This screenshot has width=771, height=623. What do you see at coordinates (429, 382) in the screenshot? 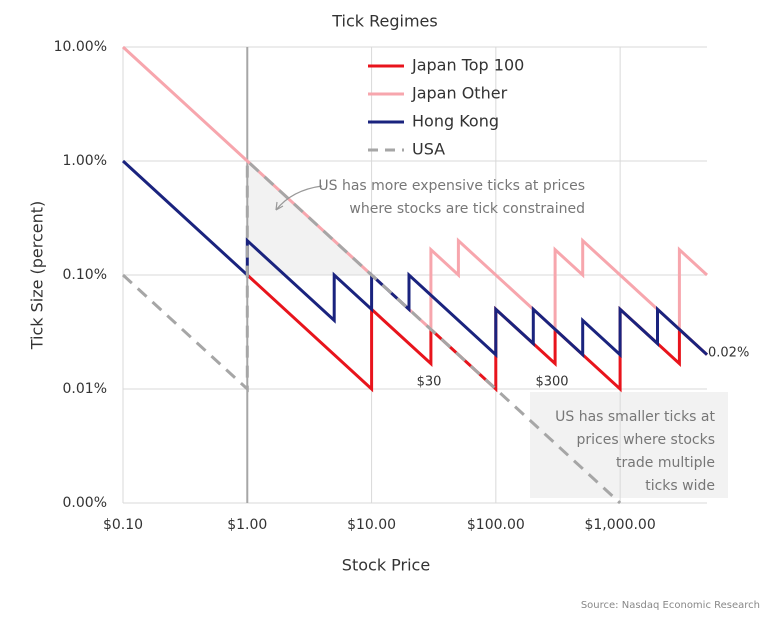
I see `annotation: $30` at bounding box center [429, 382].